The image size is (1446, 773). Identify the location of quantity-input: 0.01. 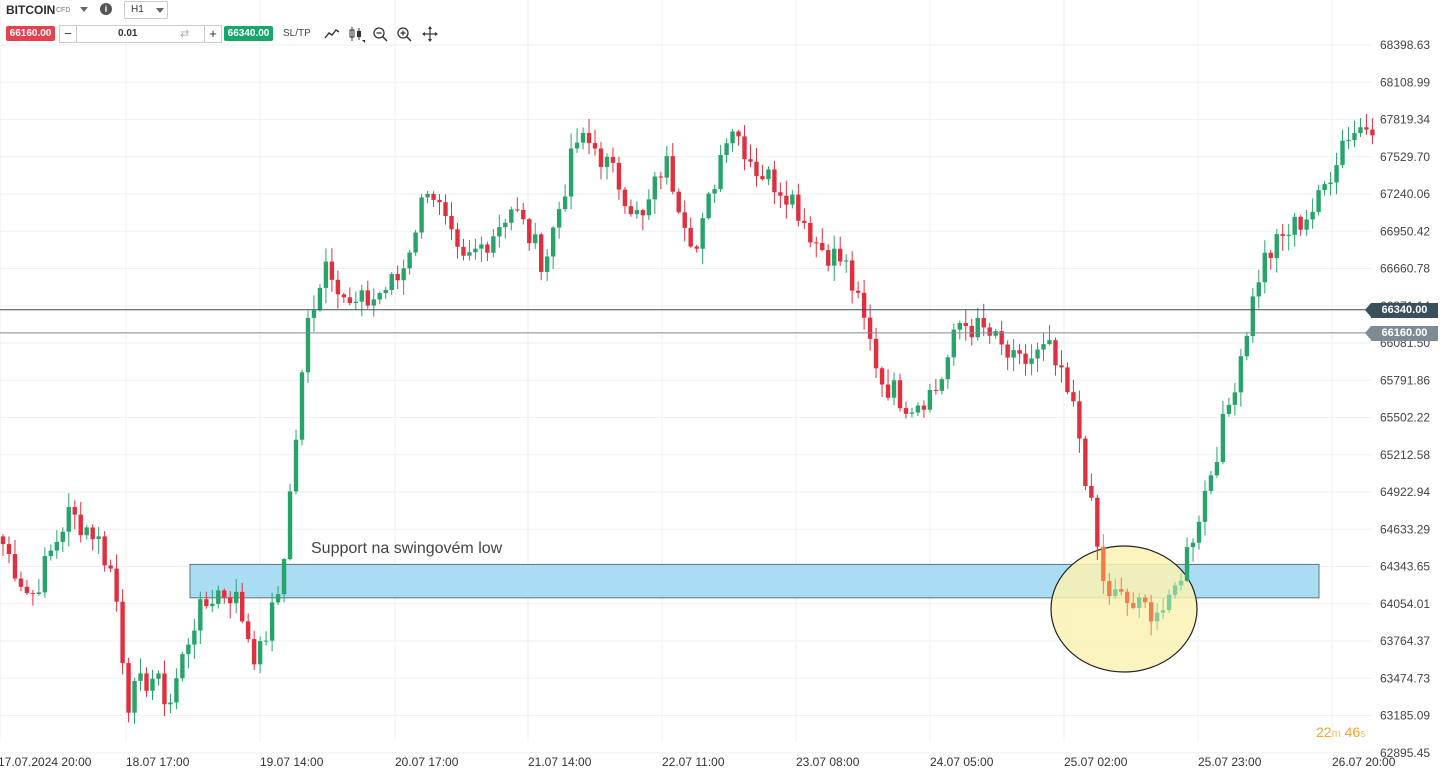
(128, 33).